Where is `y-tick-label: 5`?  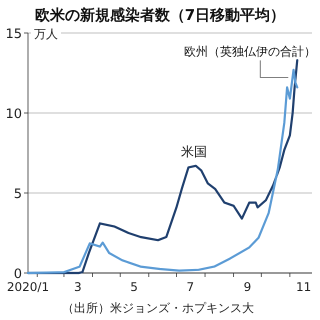 y-tick-label: 5 is located at coordinates (18, 194).